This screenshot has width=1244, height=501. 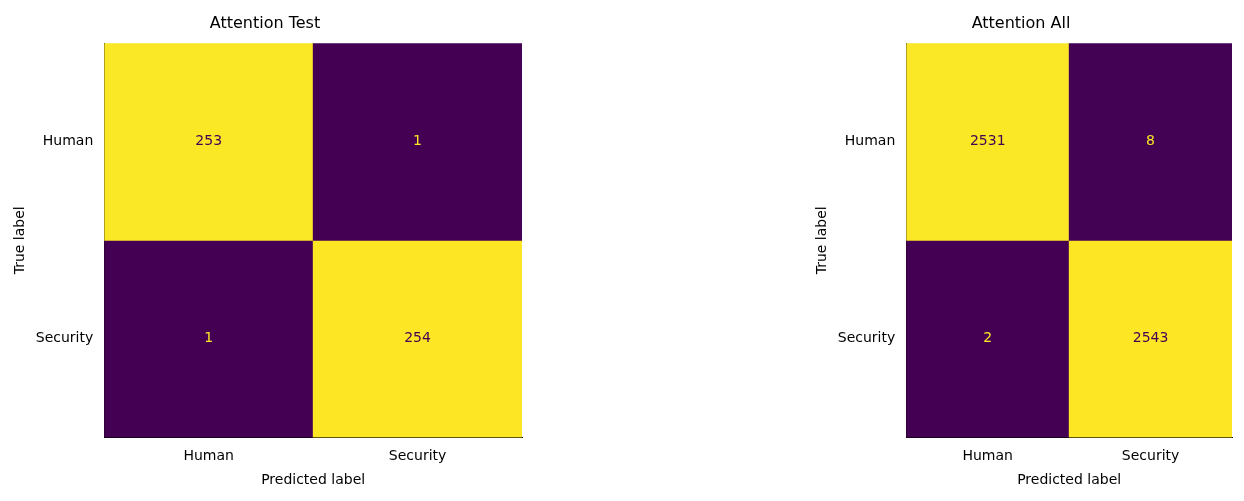 What do you see at coordinates (1151, 140) in the screenshot?
I see `data-label: 8` at bounding box center [1151, 140].